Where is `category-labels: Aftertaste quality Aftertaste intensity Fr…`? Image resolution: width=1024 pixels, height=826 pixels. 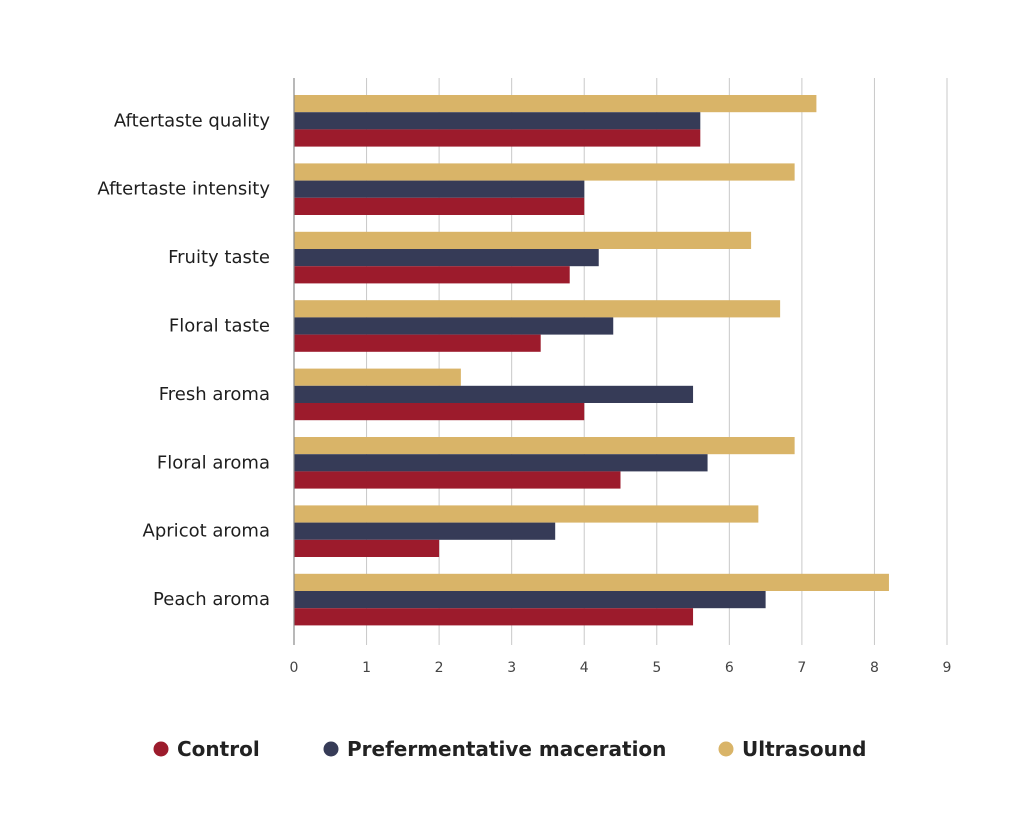 category-labels: Aftertaste quality Aftertaste intensity Fr… is located at coordinates (183, 360).